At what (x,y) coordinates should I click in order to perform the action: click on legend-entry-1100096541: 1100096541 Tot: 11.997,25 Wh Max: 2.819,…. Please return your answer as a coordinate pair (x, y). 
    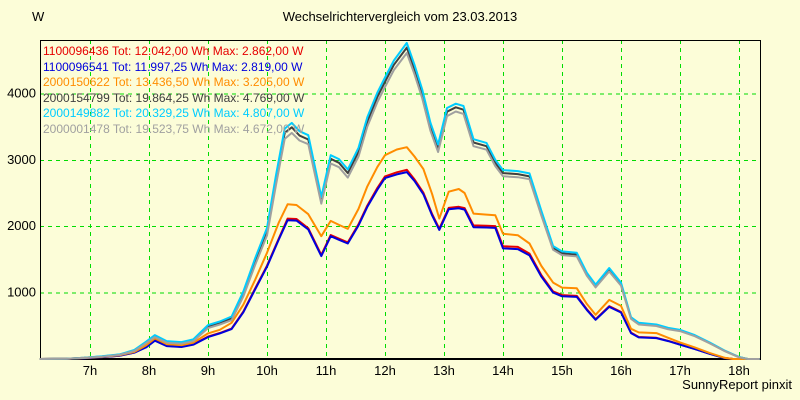
    Looking at the image, I should click on (173, 66).